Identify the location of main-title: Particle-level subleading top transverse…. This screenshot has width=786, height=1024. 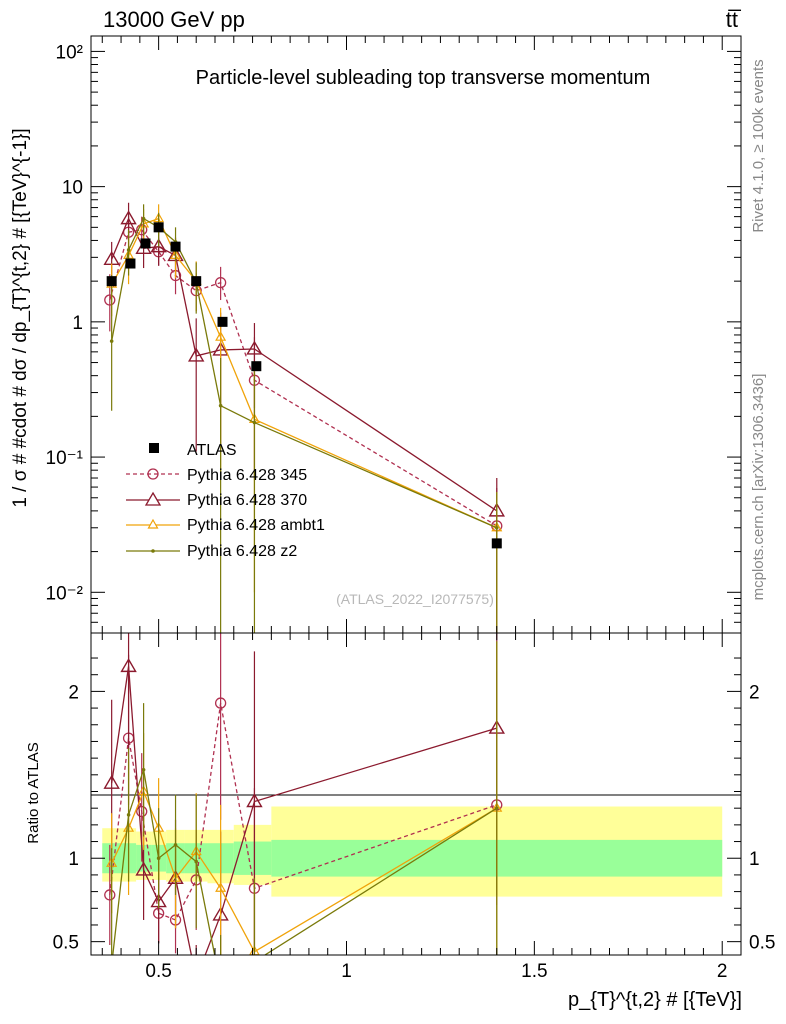
(423, 78).